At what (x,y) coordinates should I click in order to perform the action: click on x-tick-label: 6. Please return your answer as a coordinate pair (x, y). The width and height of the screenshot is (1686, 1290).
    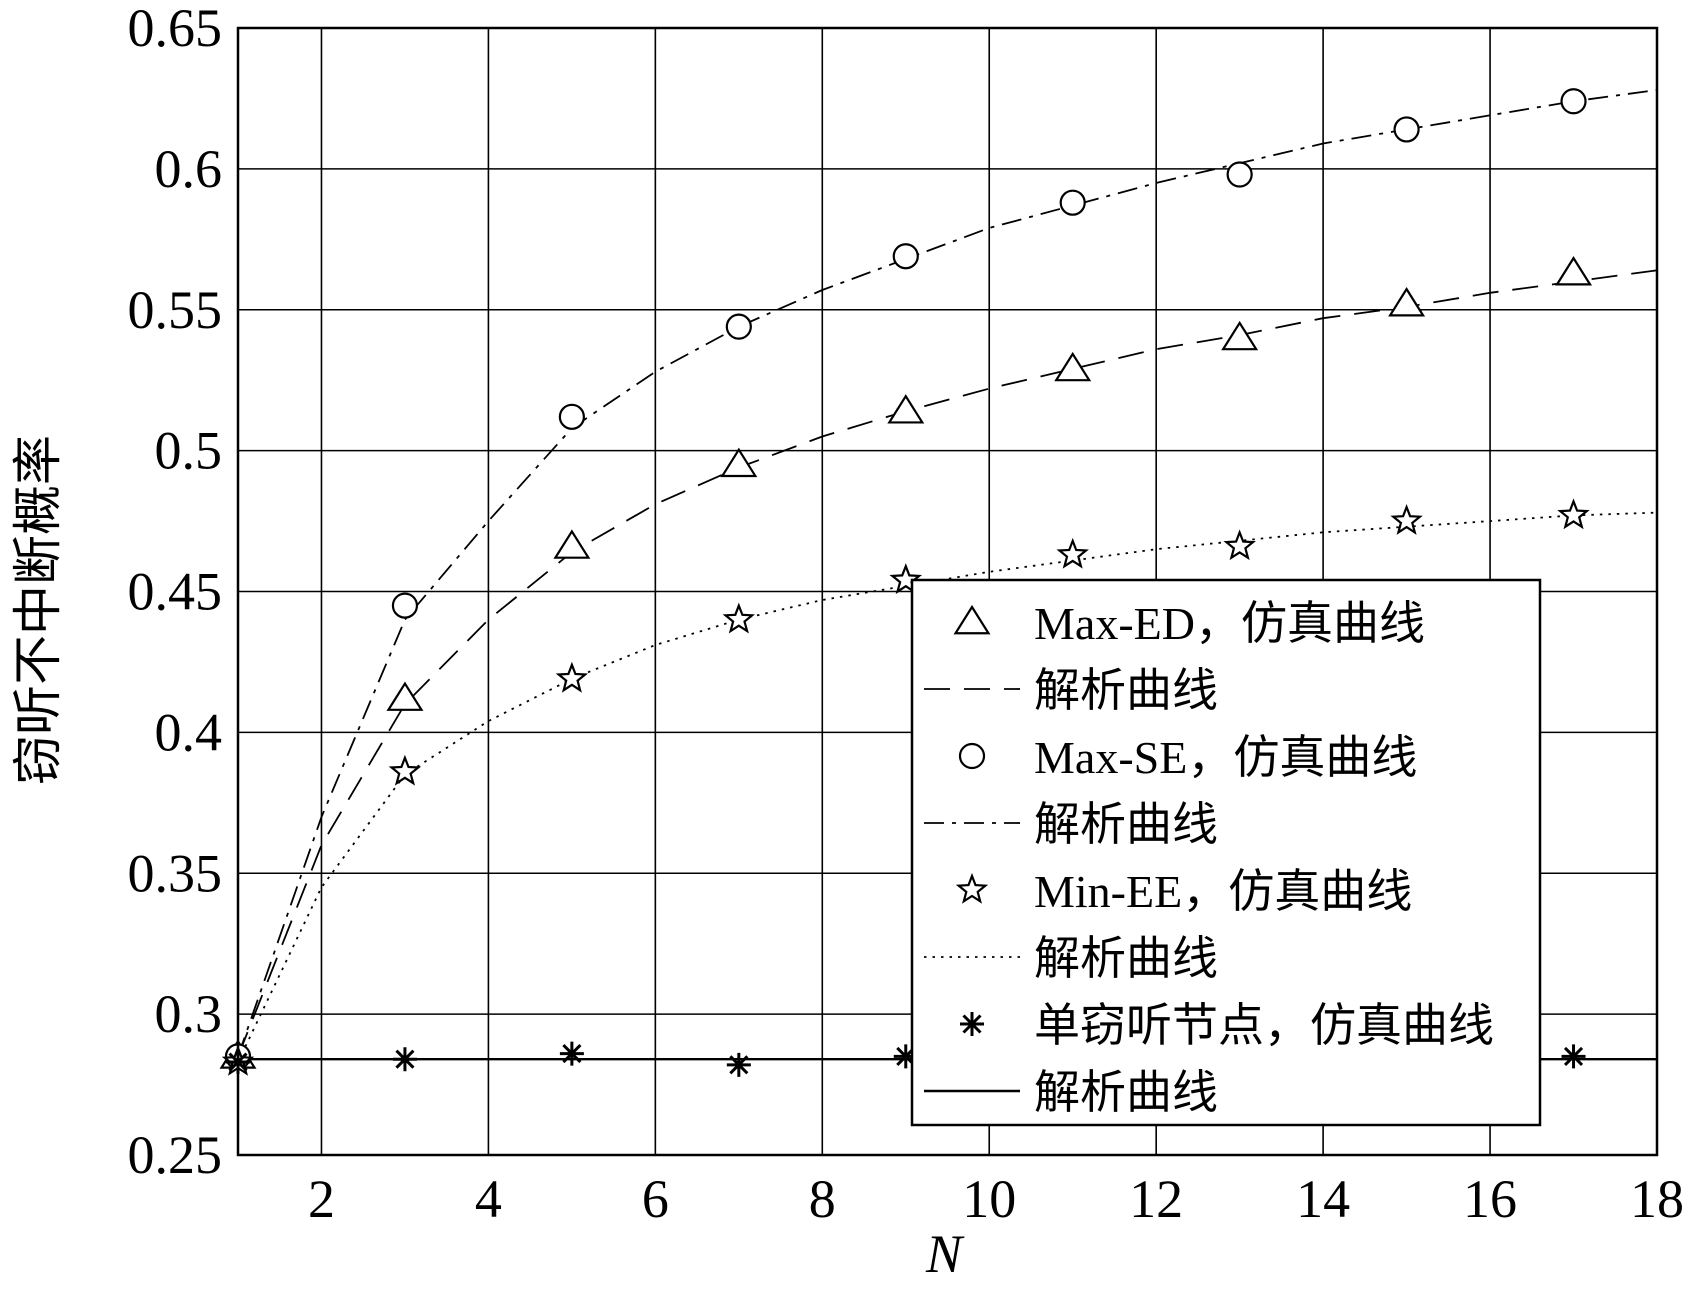
    Looking at the image, I should click on (655, 1199).